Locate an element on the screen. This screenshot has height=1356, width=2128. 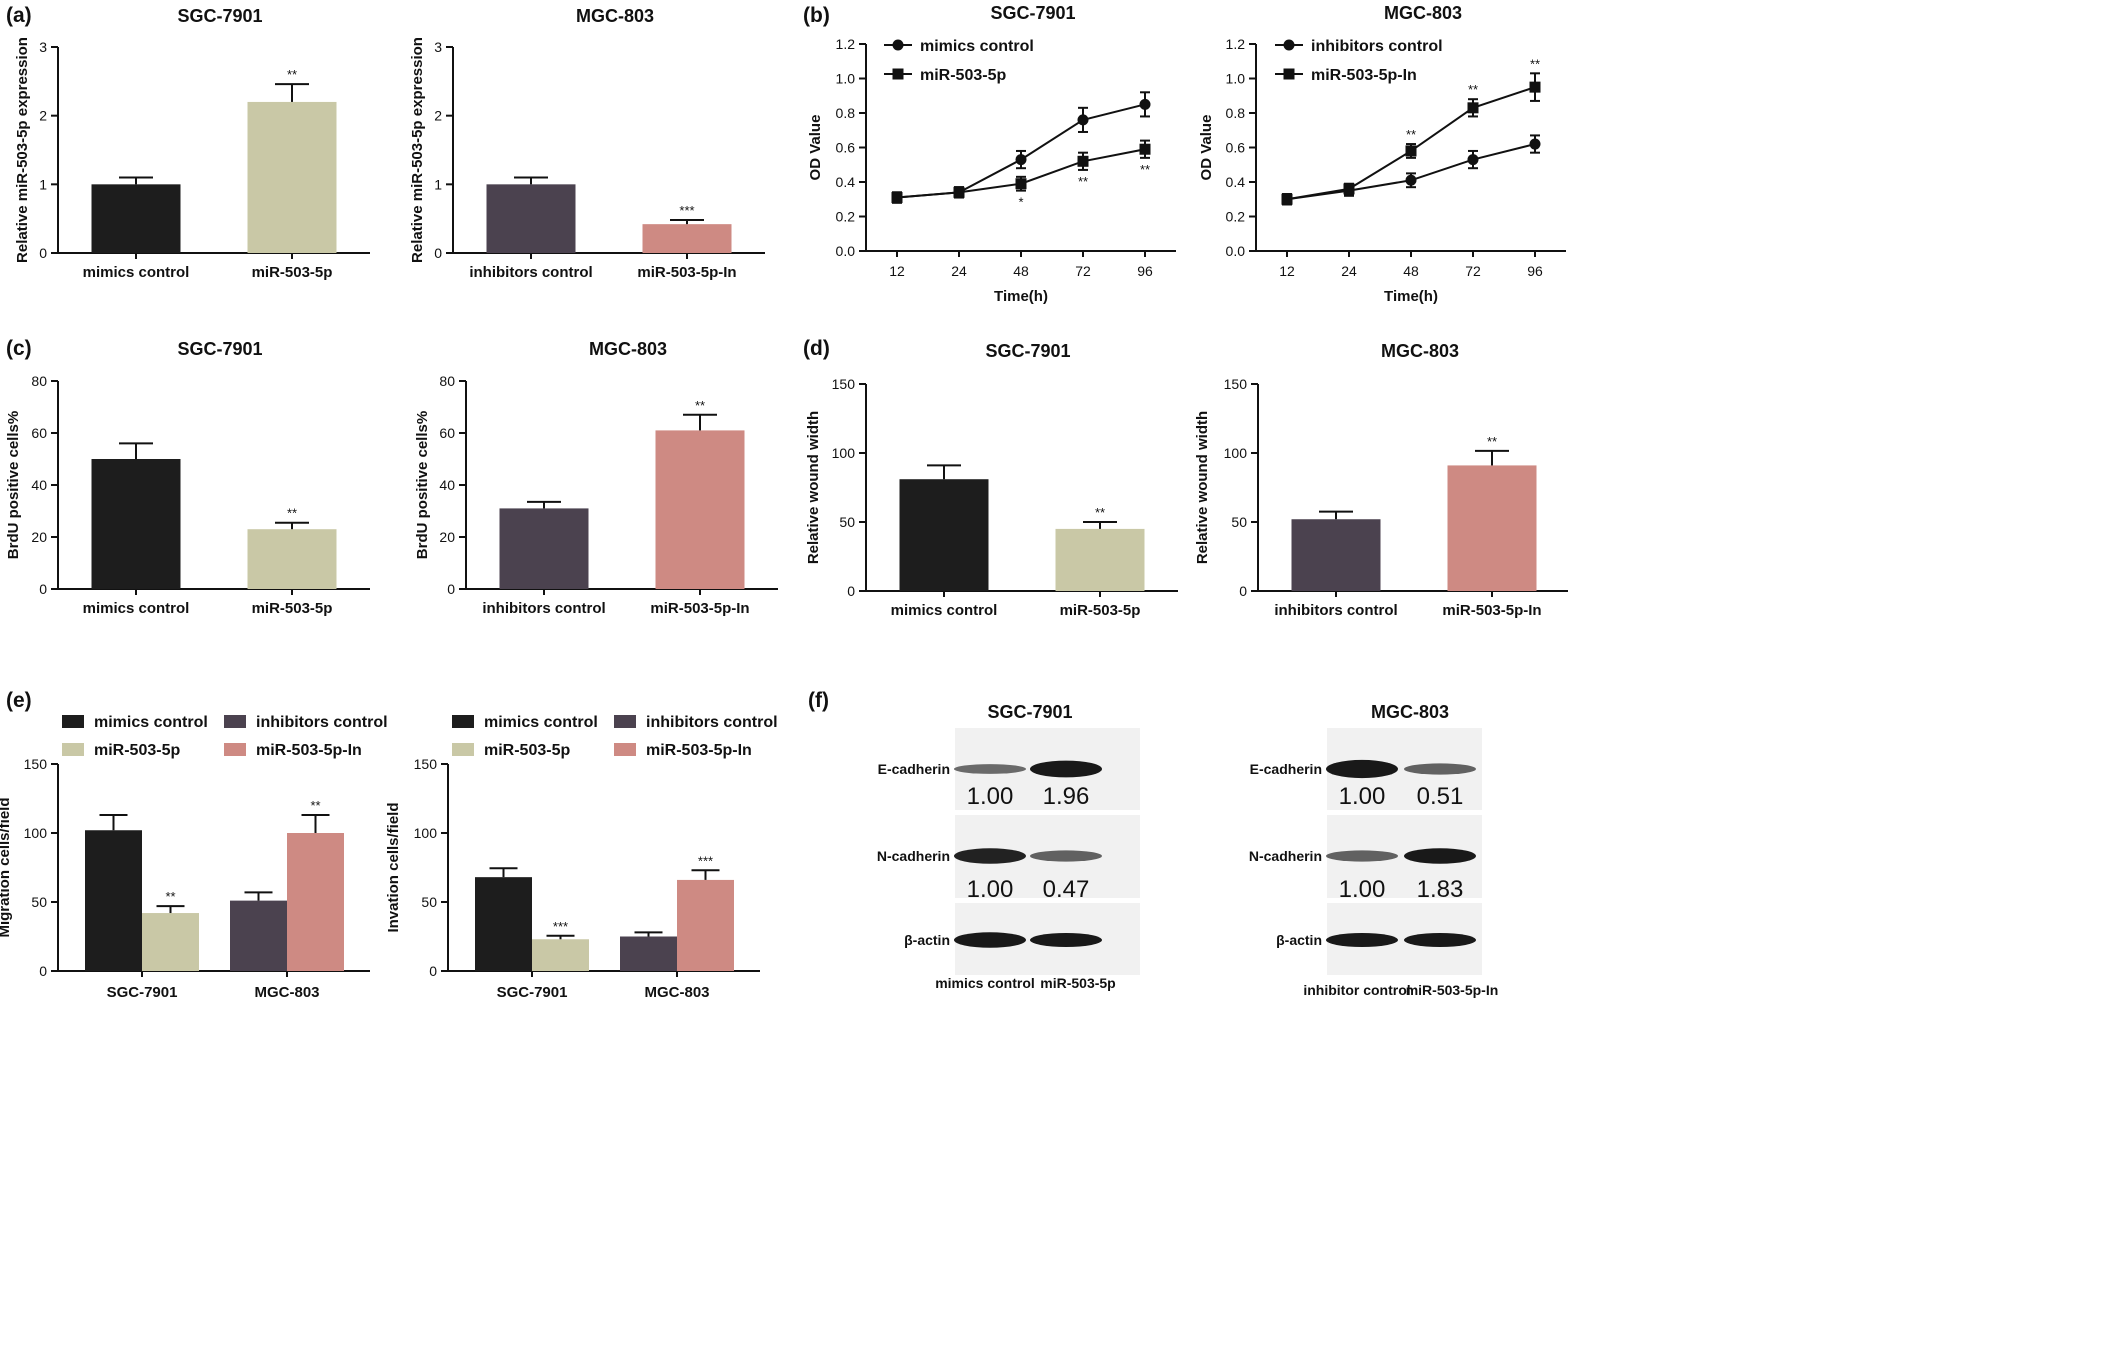
chart-b2-x-tick-label: 24 is located at coordinates (1349, 271).